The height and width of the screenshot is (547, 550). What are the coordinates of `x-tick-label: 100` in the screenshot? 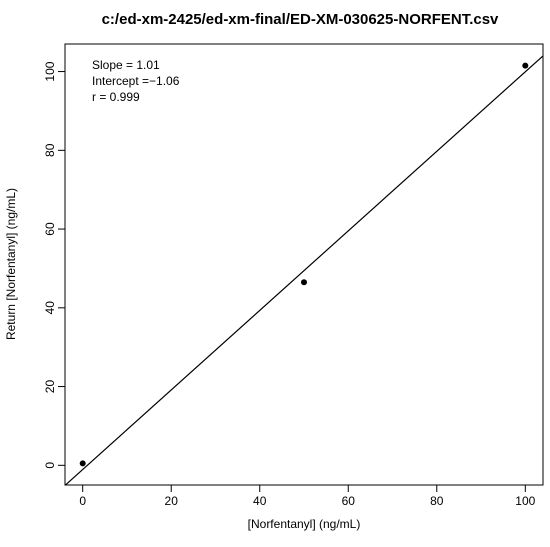 It's located at (525, 501).